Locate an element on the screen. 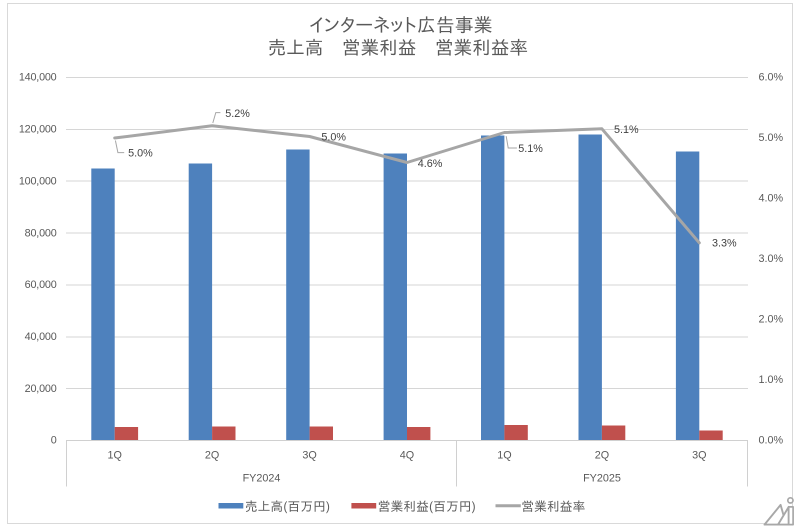 The height and width of the screenshot is (527, 796). svg-text: FY2024 is located at coordinates (262, 479).